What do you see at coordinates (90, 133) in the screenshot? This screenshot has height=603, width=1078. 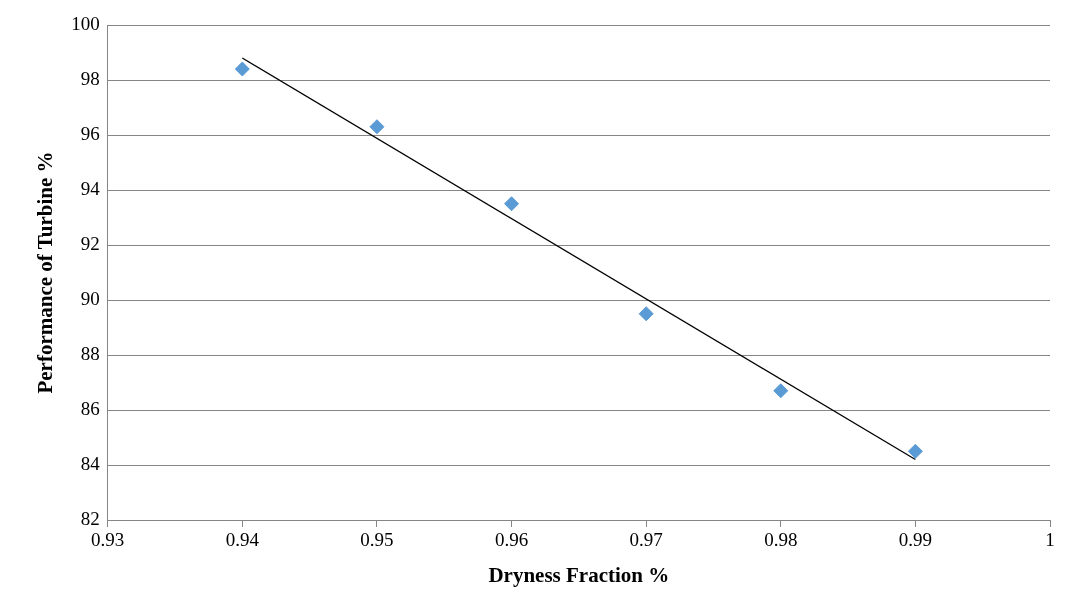 I see `y-tick-label: 96` at bounding box center [90, 133].